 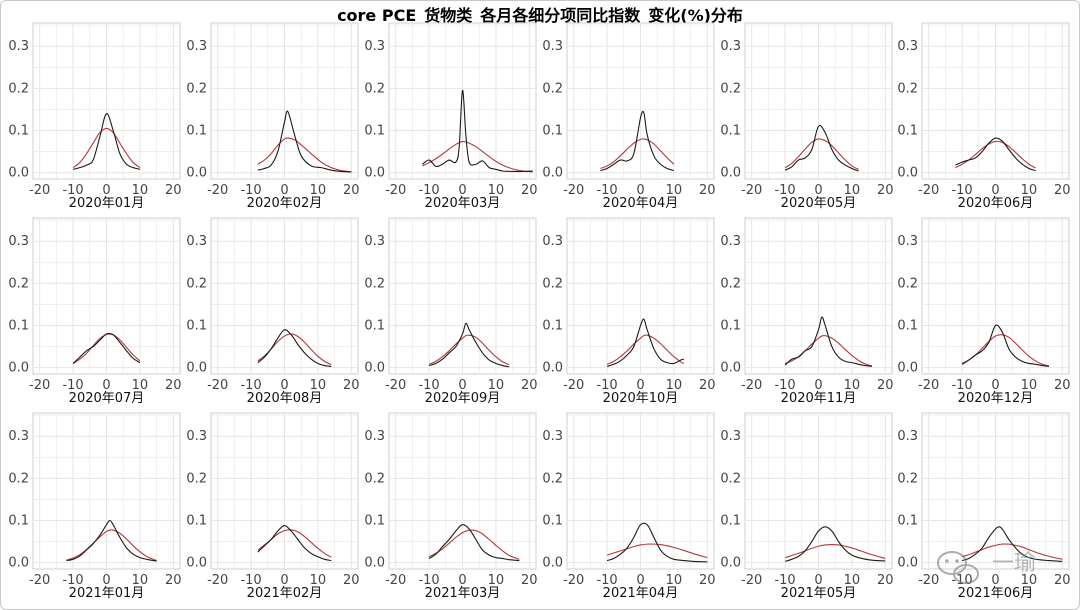 I want to click on facet-panel: 0.0 0.1 0.2 0.3 -20 -10 0 10 20 2020年06月, so click(x=984, y=116).